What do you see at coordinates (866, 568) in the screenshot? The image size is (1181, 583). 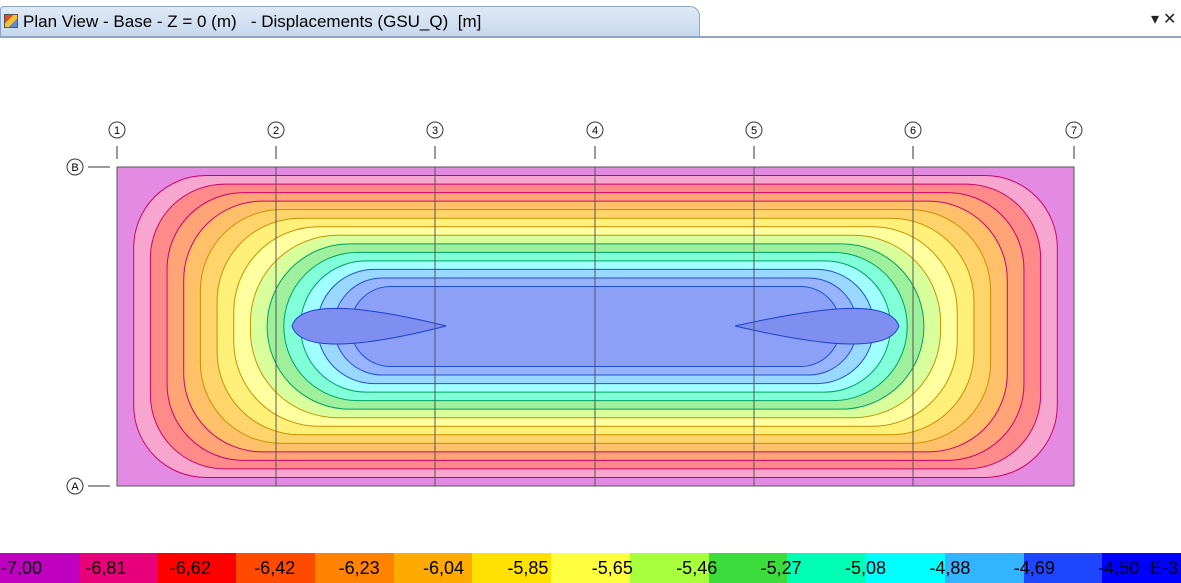 I see `legend-label: -5,08` at bounding box center [866, 568].